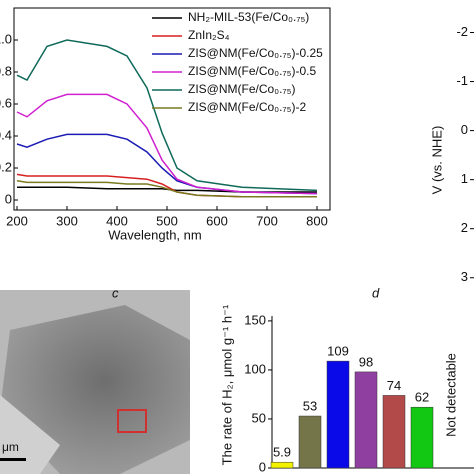 The width and height of the screenshot is (474, 474). What do you see at coordinates (366, 361) in the screenshot?
I see `value-label: 98` at bounding box center [366, 361].